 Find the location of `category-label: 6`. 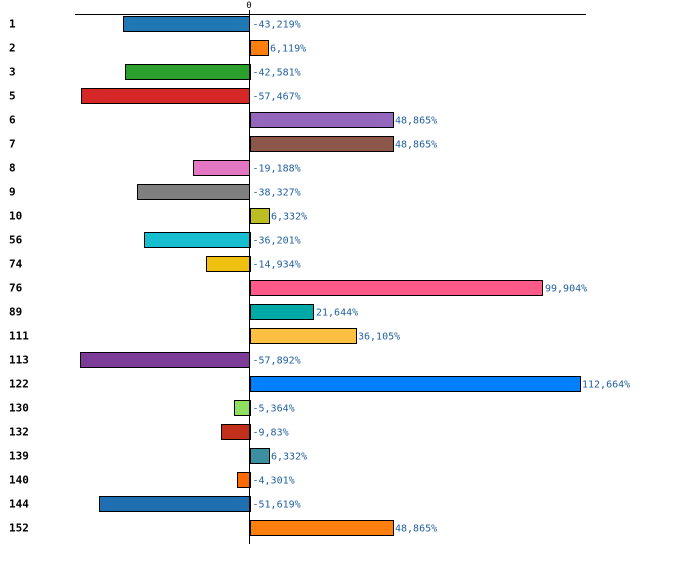

category-label: 6 is located at coordinates (12, 120).